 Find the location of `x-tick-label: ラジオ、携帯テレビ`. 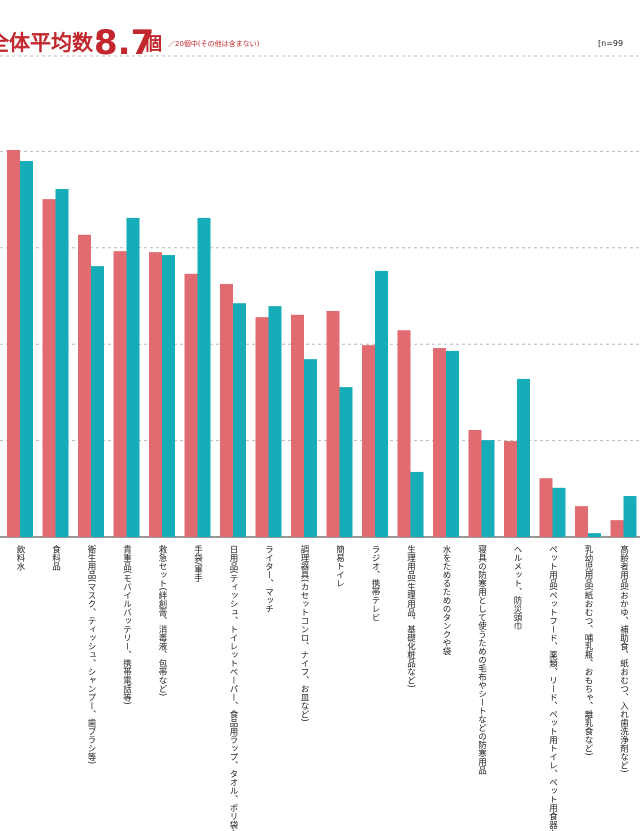

x-tick-label: ラジオ、携帯テレビ is located at coordinates (375, 583).